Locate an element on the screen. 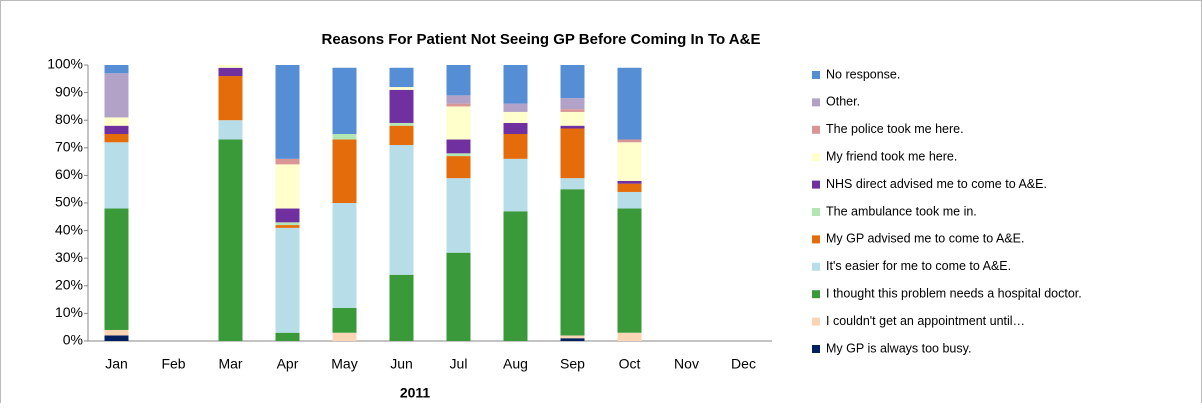  x-tick-label: Aug is located at coordinates (515, 364).